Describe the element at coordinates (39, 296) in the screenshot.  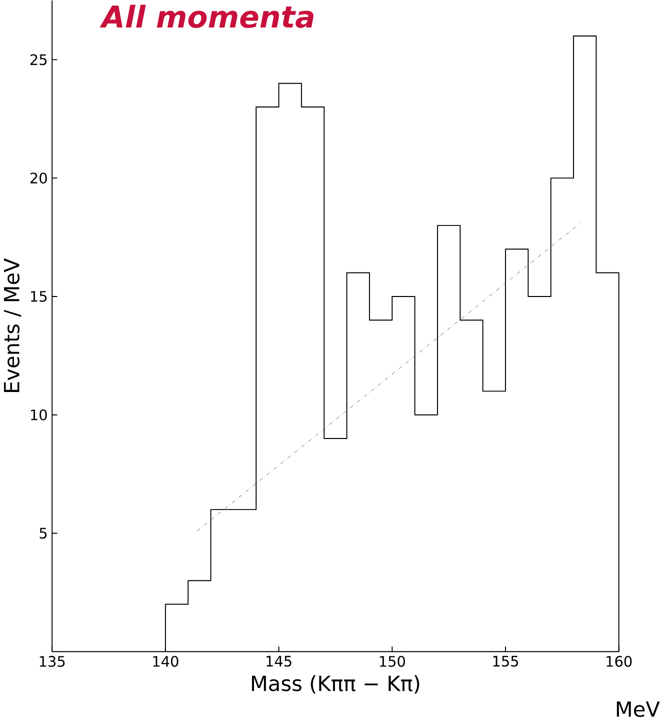
I see `y-tick-label: 15` at that location.